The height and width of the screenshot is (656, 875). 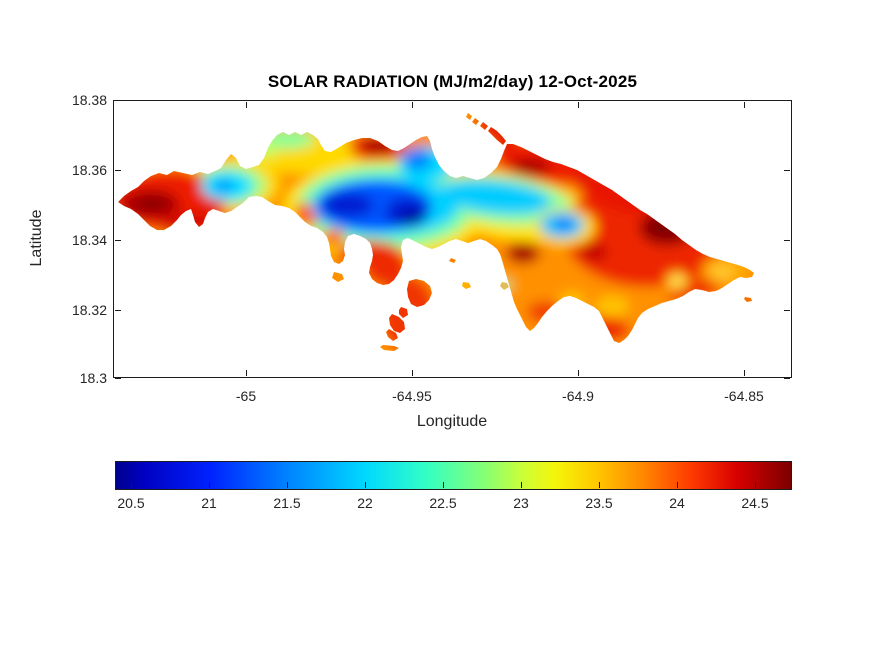 What do you see at coordinates (453, 475) in the screenshot?
I see `colorbar` at bounding box center [453, 475].